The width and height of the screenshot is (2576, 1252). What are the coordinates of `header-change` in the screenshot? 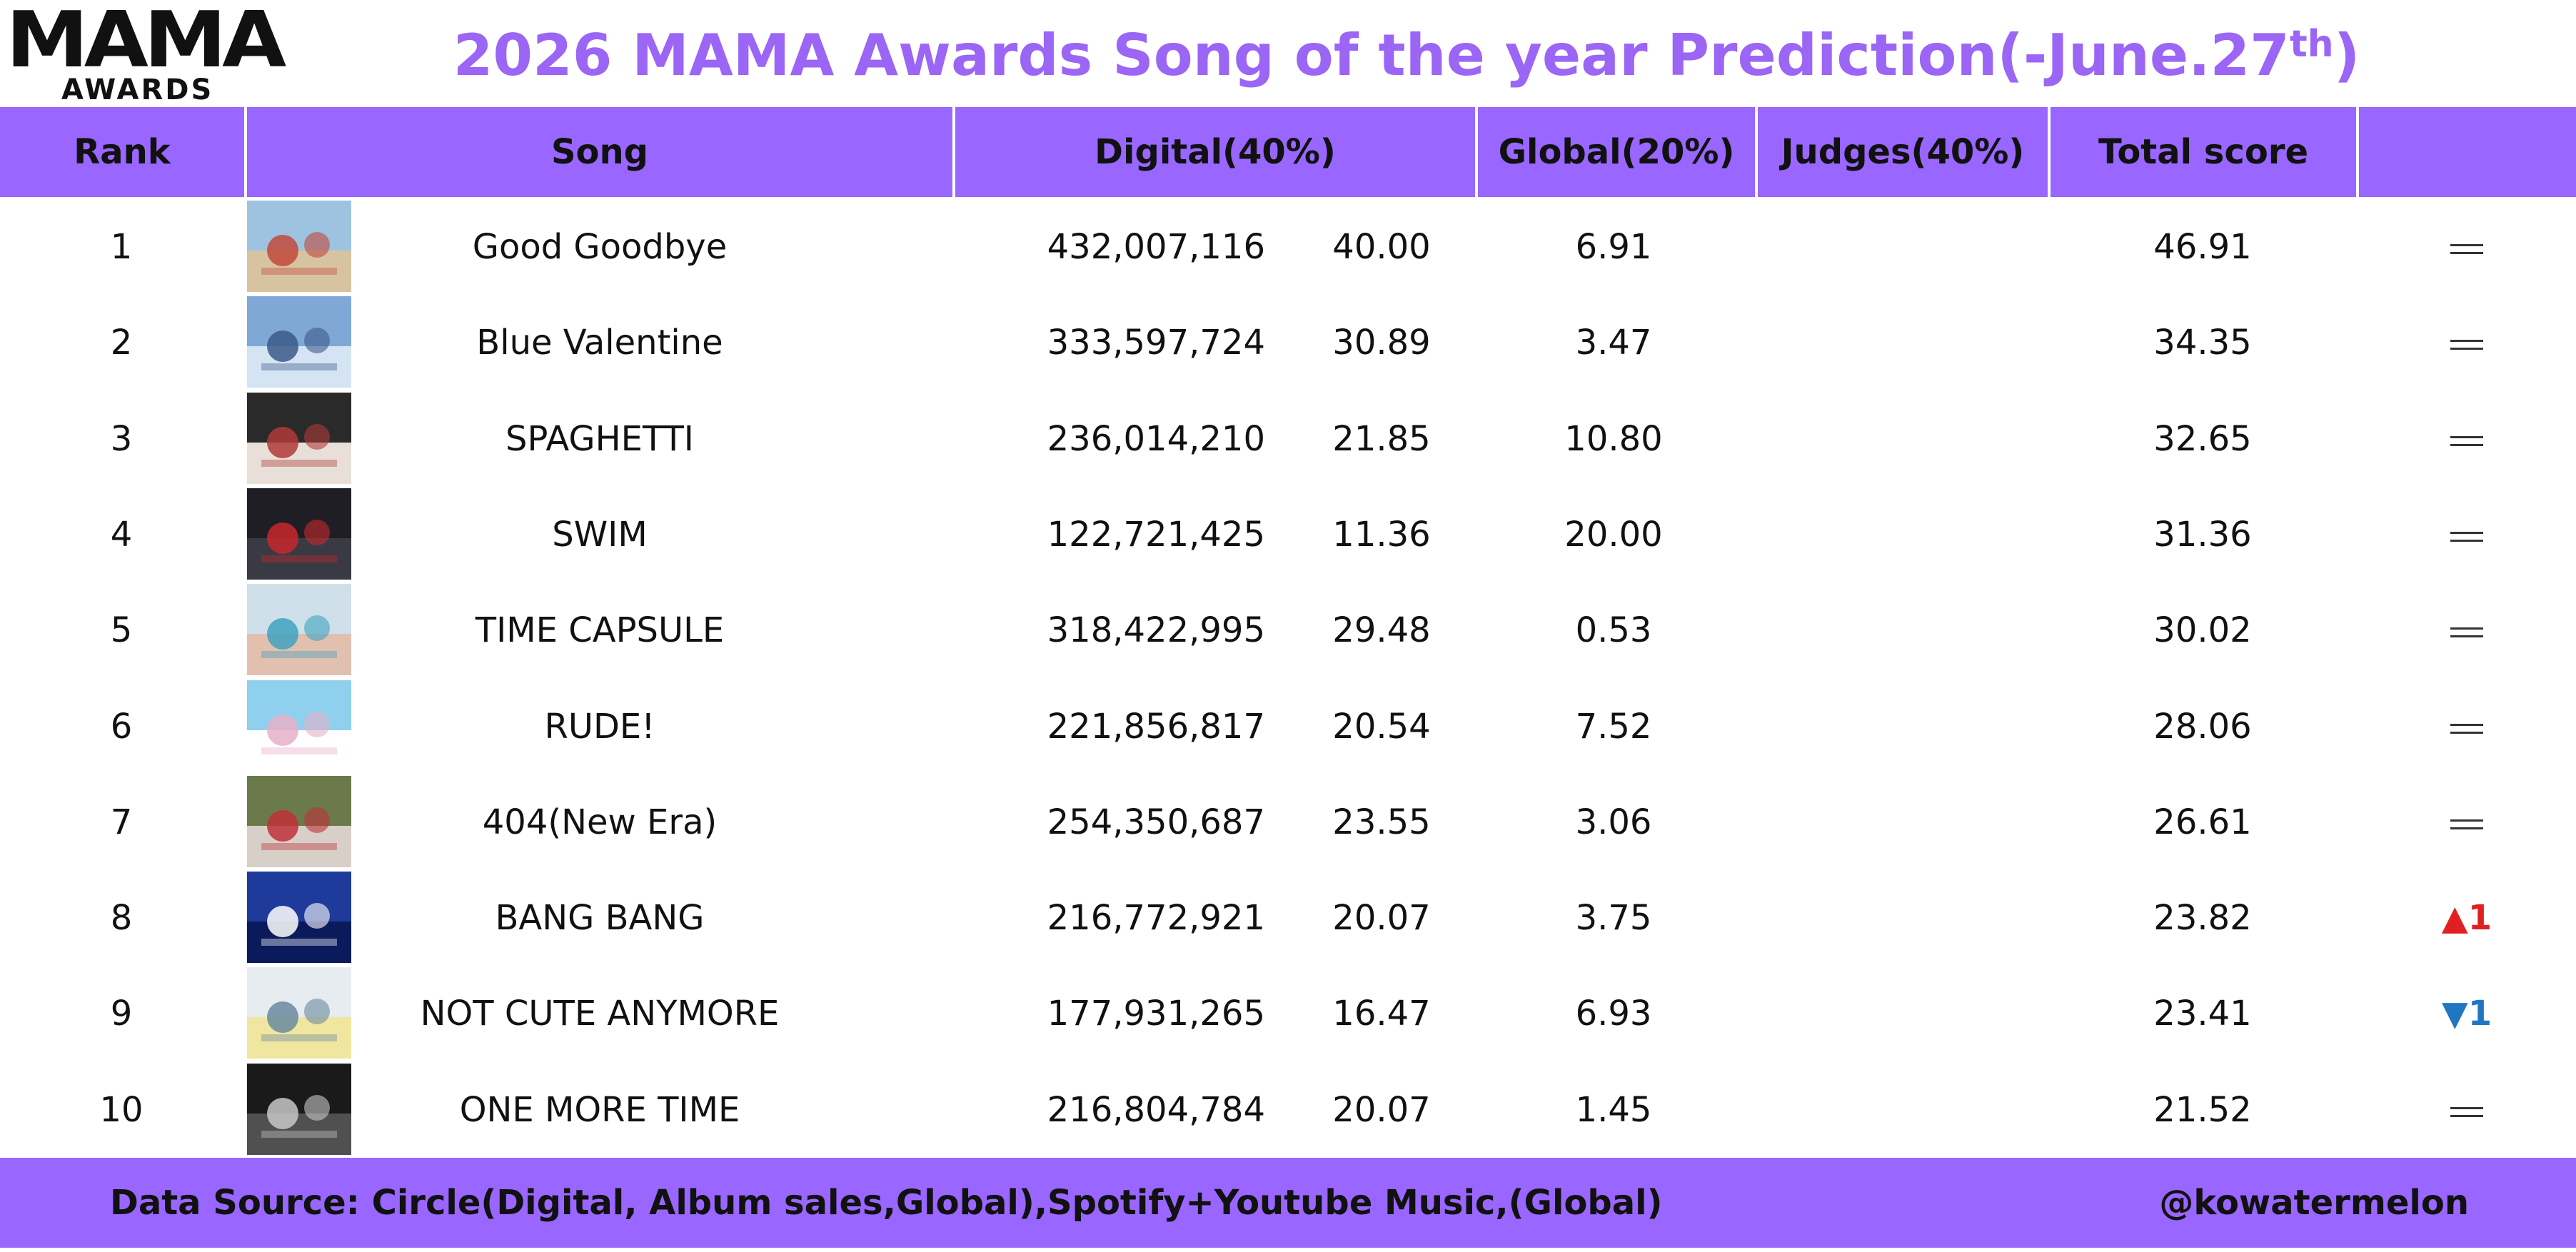 It's located at (2468, 152).